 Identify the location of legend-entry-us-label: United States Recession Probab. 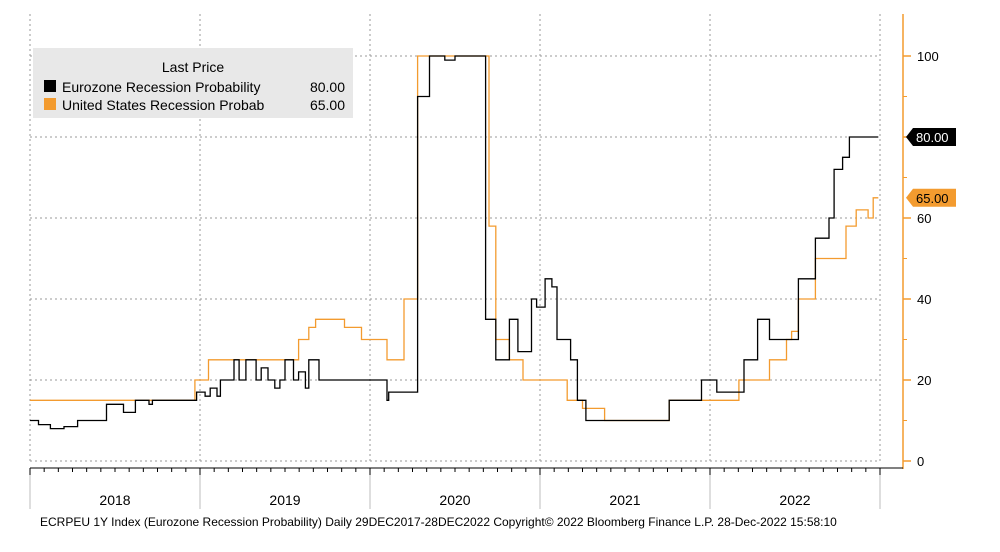
(163, 105).